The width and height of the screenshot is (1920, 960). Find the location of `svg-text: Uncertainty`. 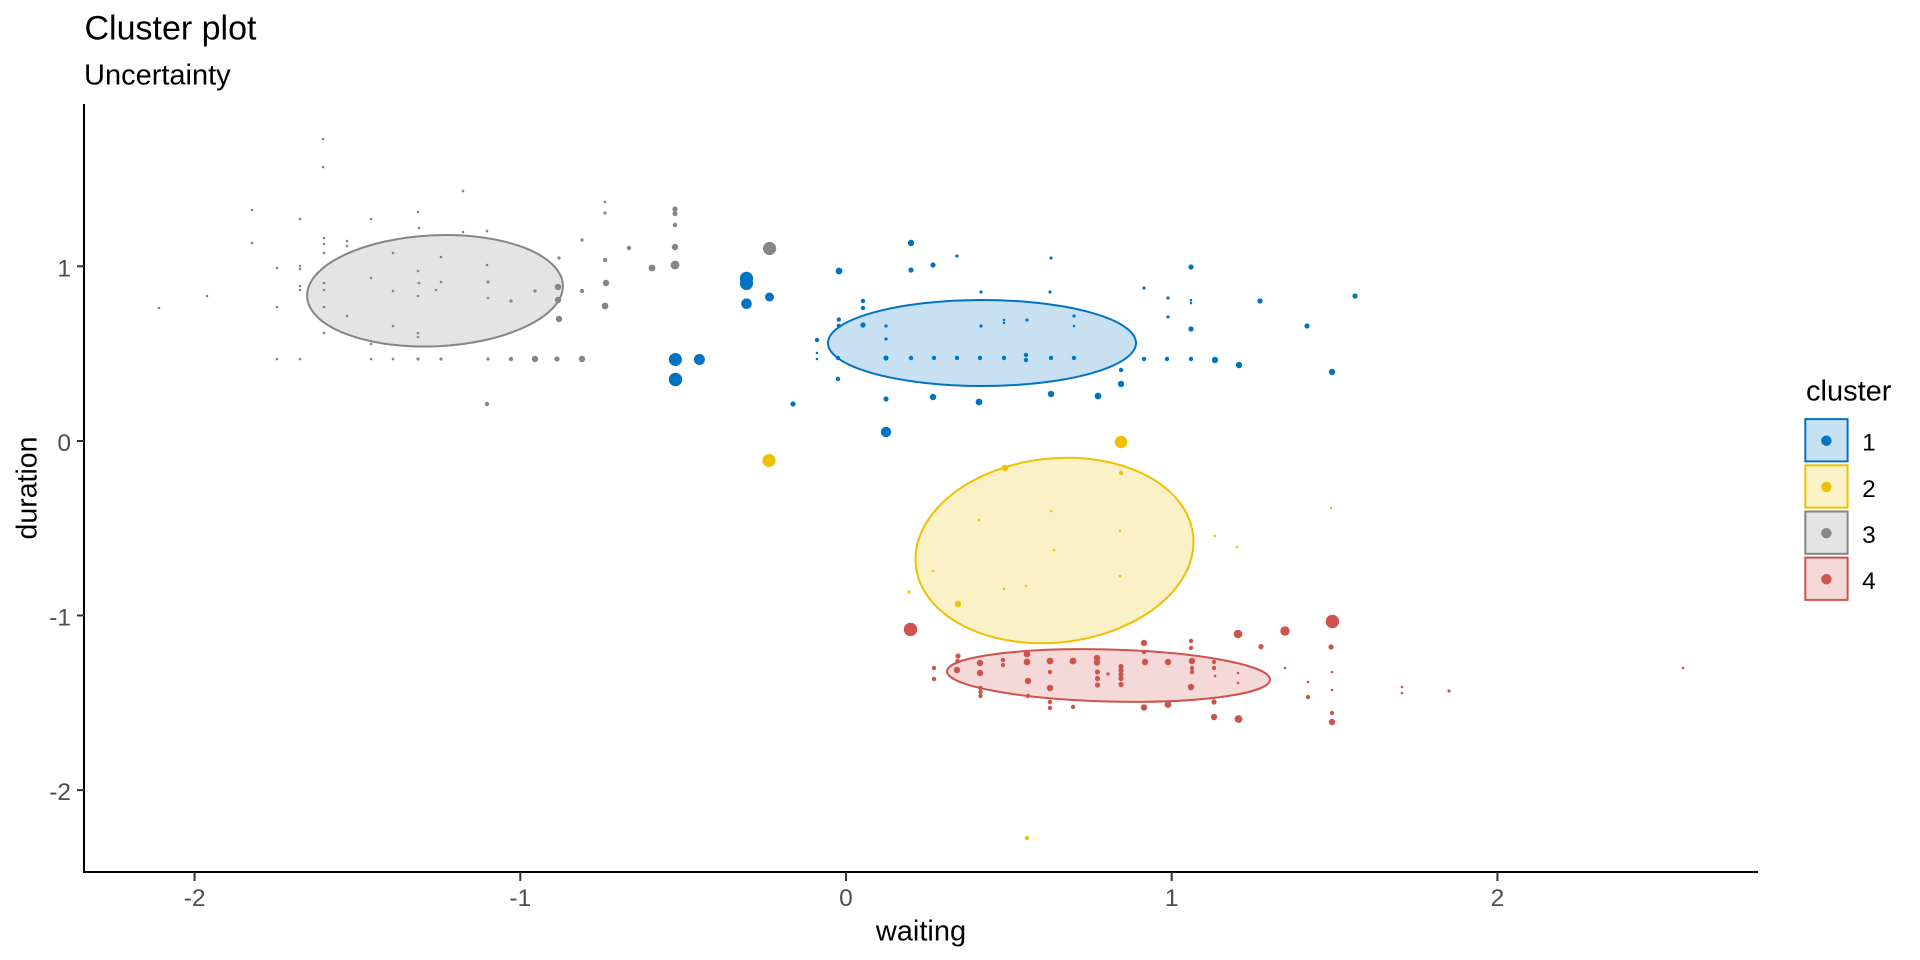

svg-text: Uncertainty is located at coordinates (157, 76).